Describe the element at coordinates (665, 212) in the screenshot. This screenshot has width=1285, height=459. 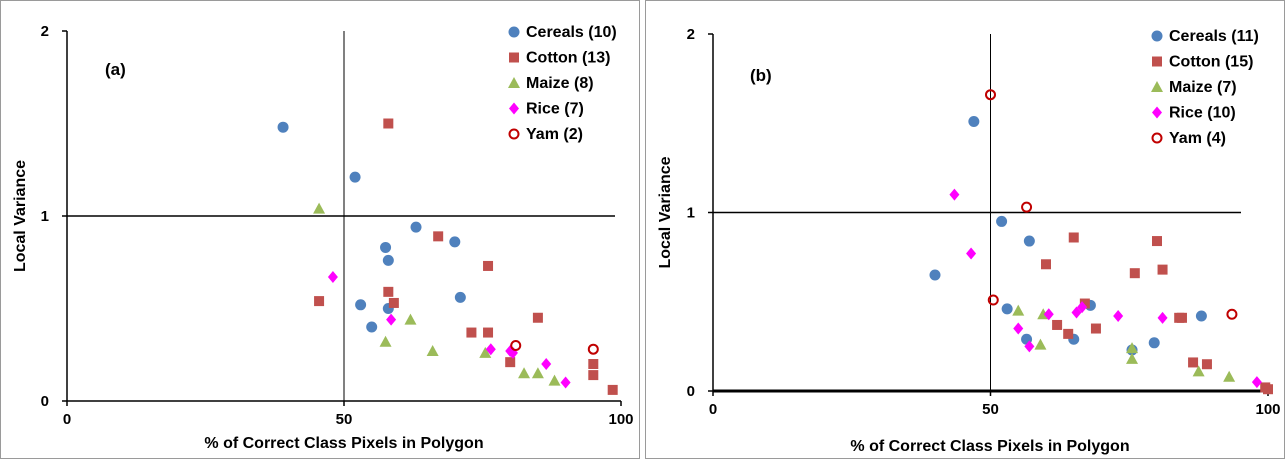
I see `y-axis-title: Local Variance` at that location.